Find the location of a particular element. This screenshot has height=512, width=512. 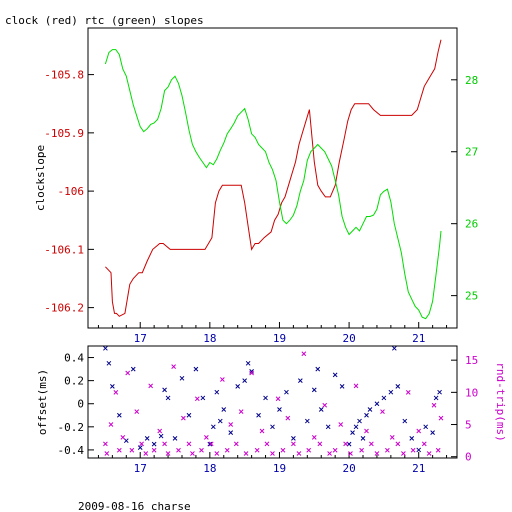

y2-tick-label: 15 is located at coordinates (471, 360).